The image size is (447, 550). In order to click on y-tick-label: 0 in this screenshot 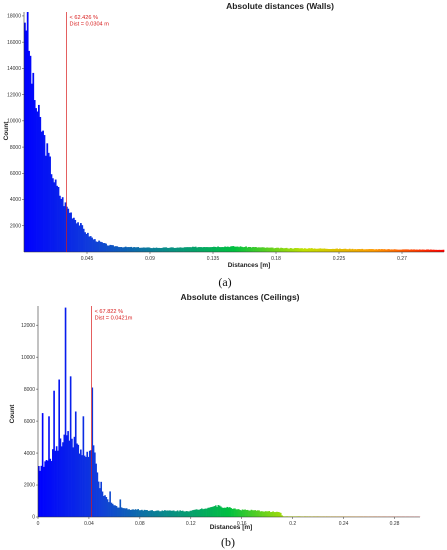, I will do `click(33, 518)`.